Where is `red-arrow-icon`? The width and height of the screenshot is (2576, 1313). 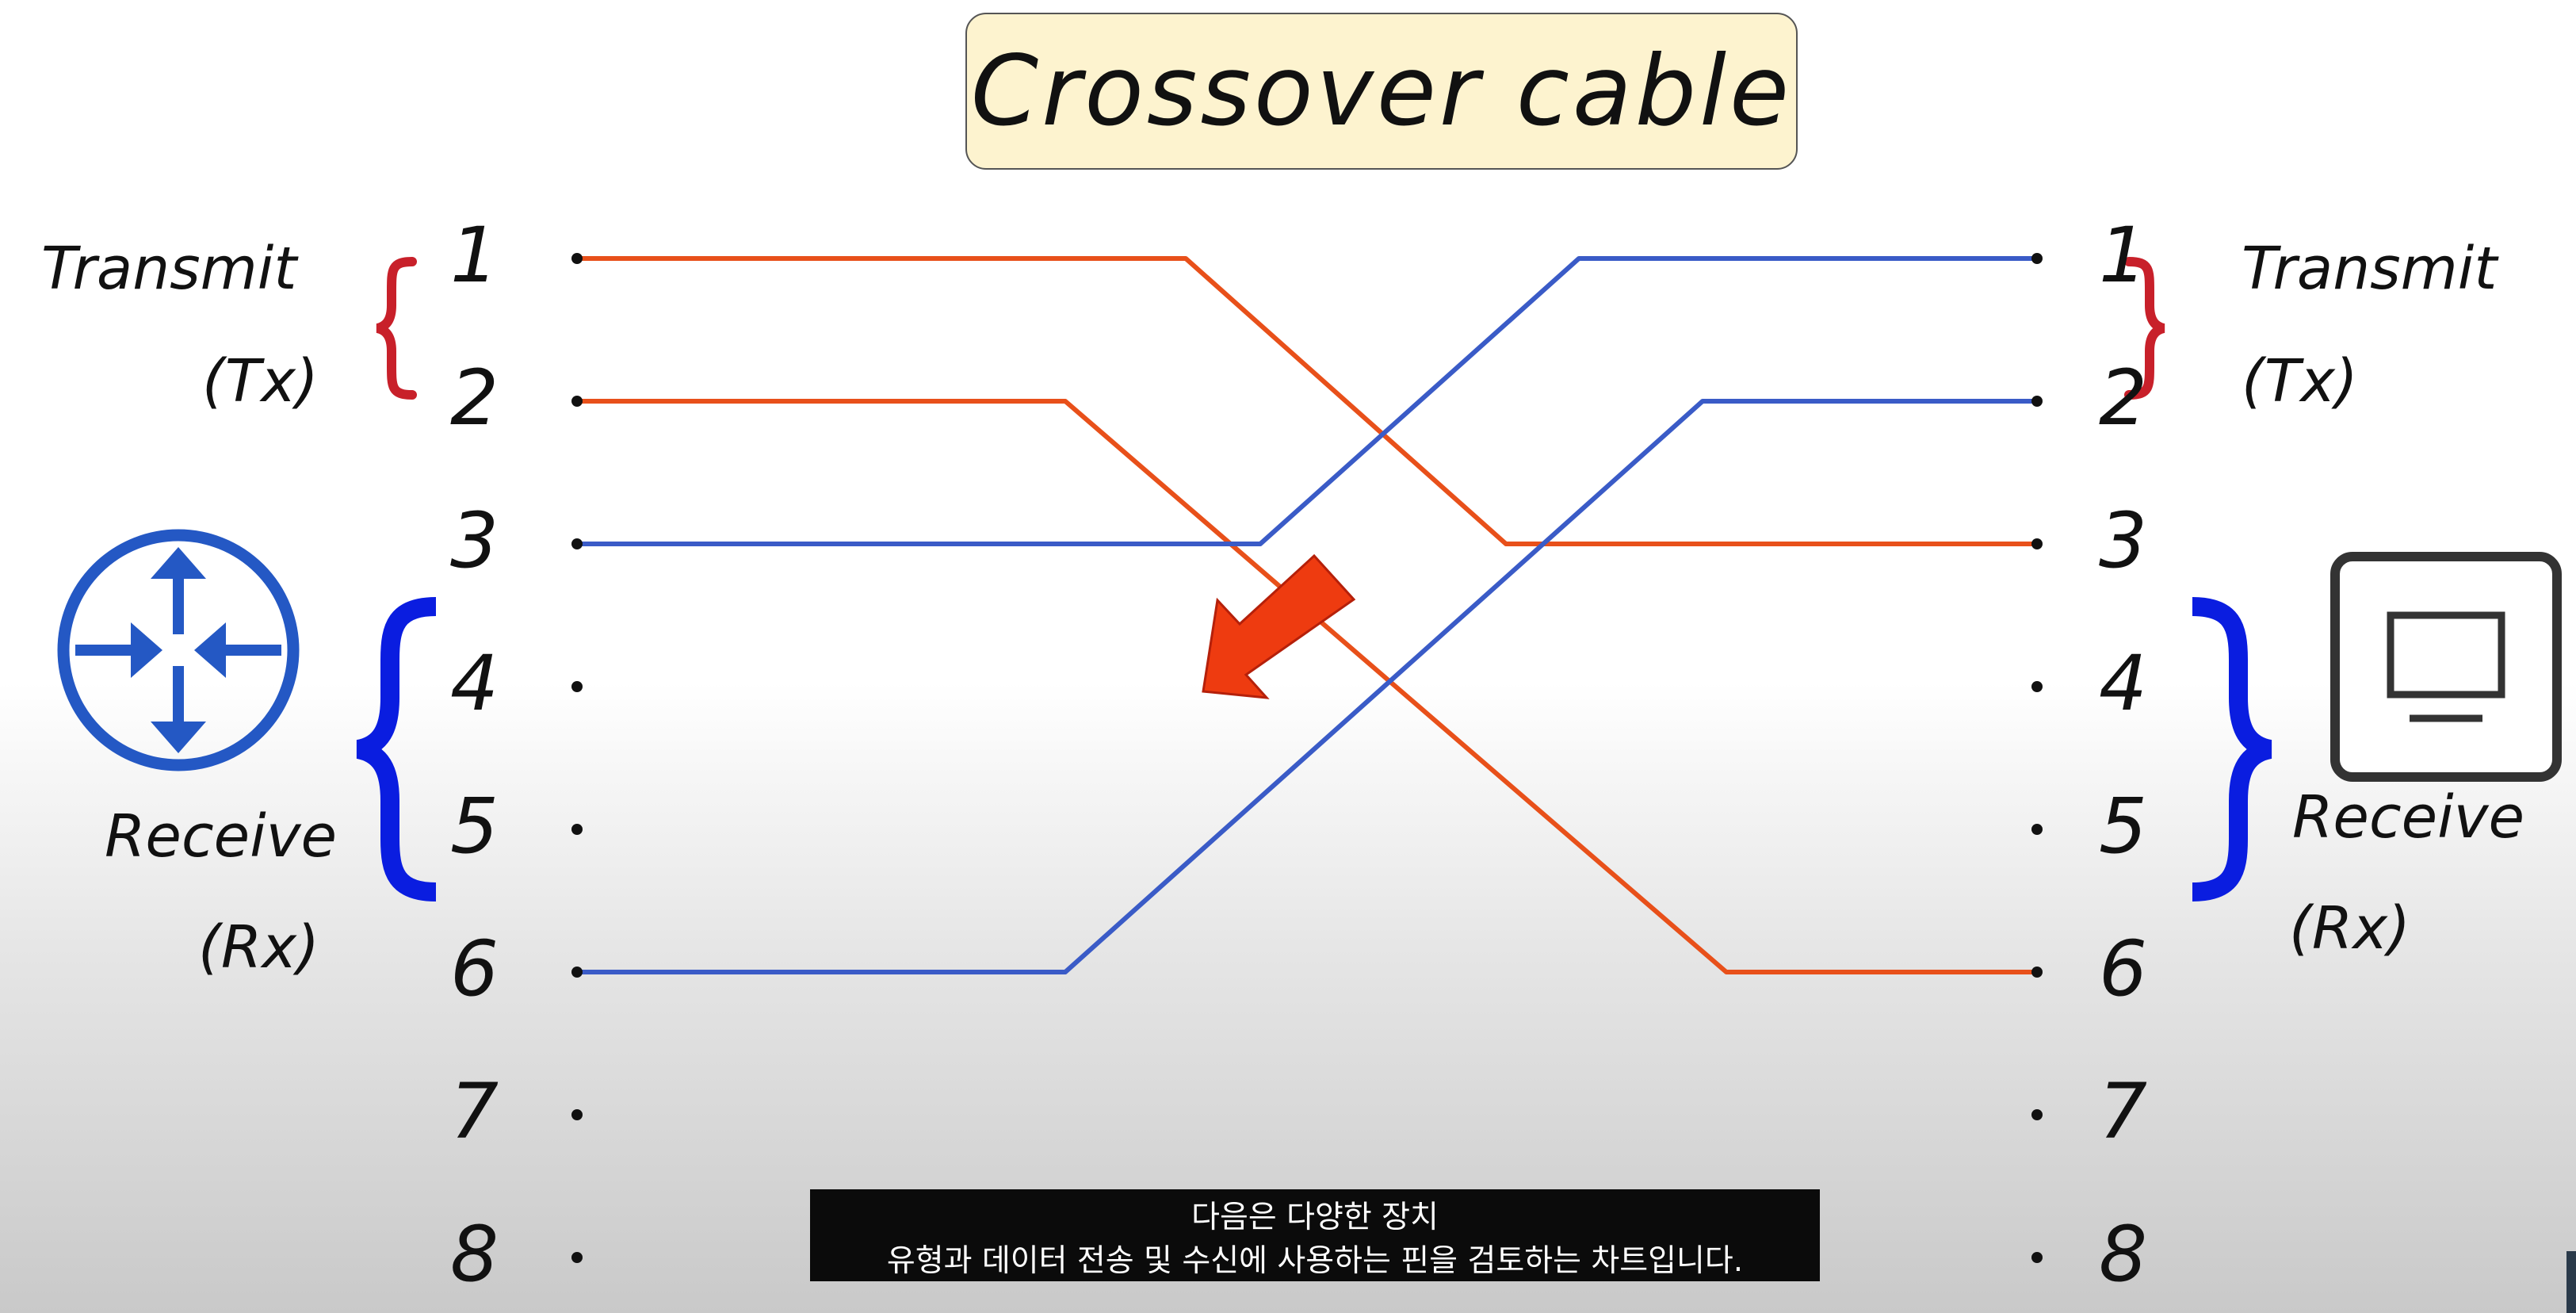 red-arrow-icon is located at coordinates (1279, 626).